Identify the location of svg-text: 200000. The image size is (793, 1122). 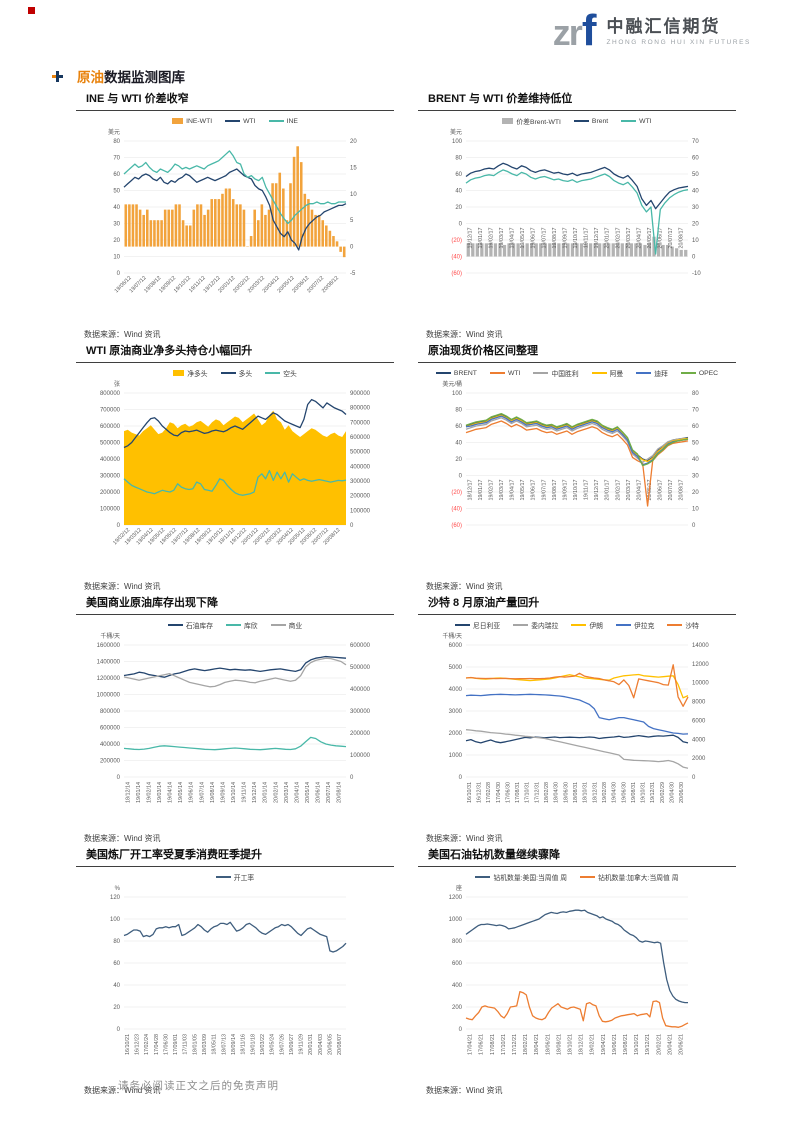
(360, 734).